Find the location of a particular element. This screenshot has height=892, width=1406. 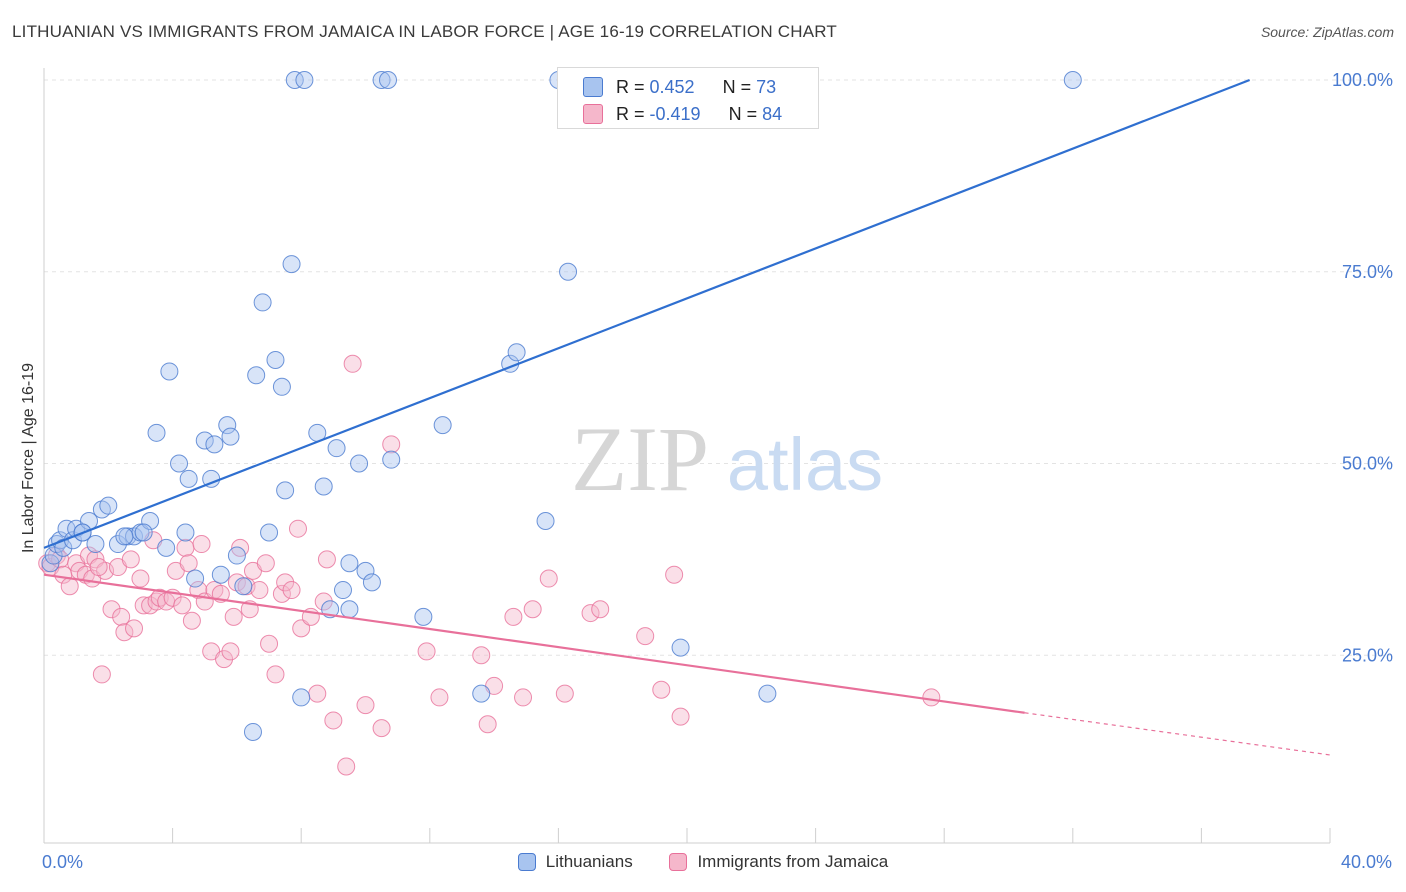

watermark: ZIP atlas is located at coordinates (727, 459).